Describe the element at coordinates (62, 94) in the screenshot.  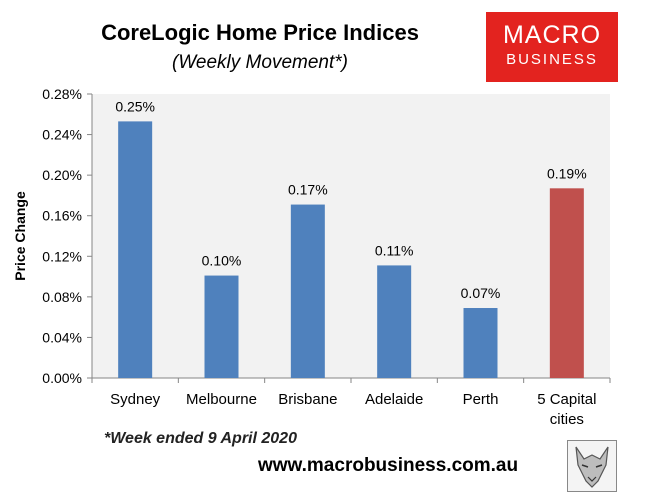
I see `y-tick-label: 0.28%` at that location.